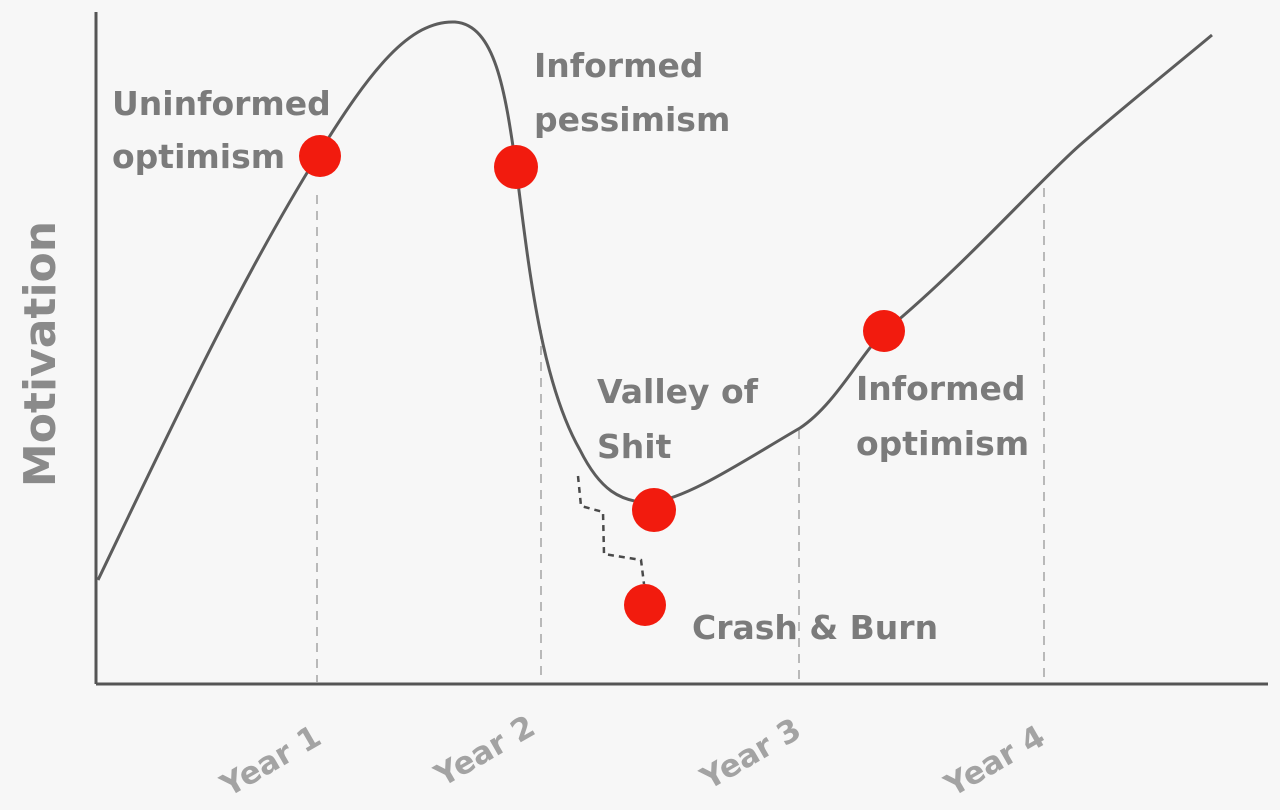 The height and width of the screenshot is (810, 1280). Describe the element at coordinates (632, 119) in the screenshot. I see `informed-pessimism-label-line-2: pessimism` at that location.